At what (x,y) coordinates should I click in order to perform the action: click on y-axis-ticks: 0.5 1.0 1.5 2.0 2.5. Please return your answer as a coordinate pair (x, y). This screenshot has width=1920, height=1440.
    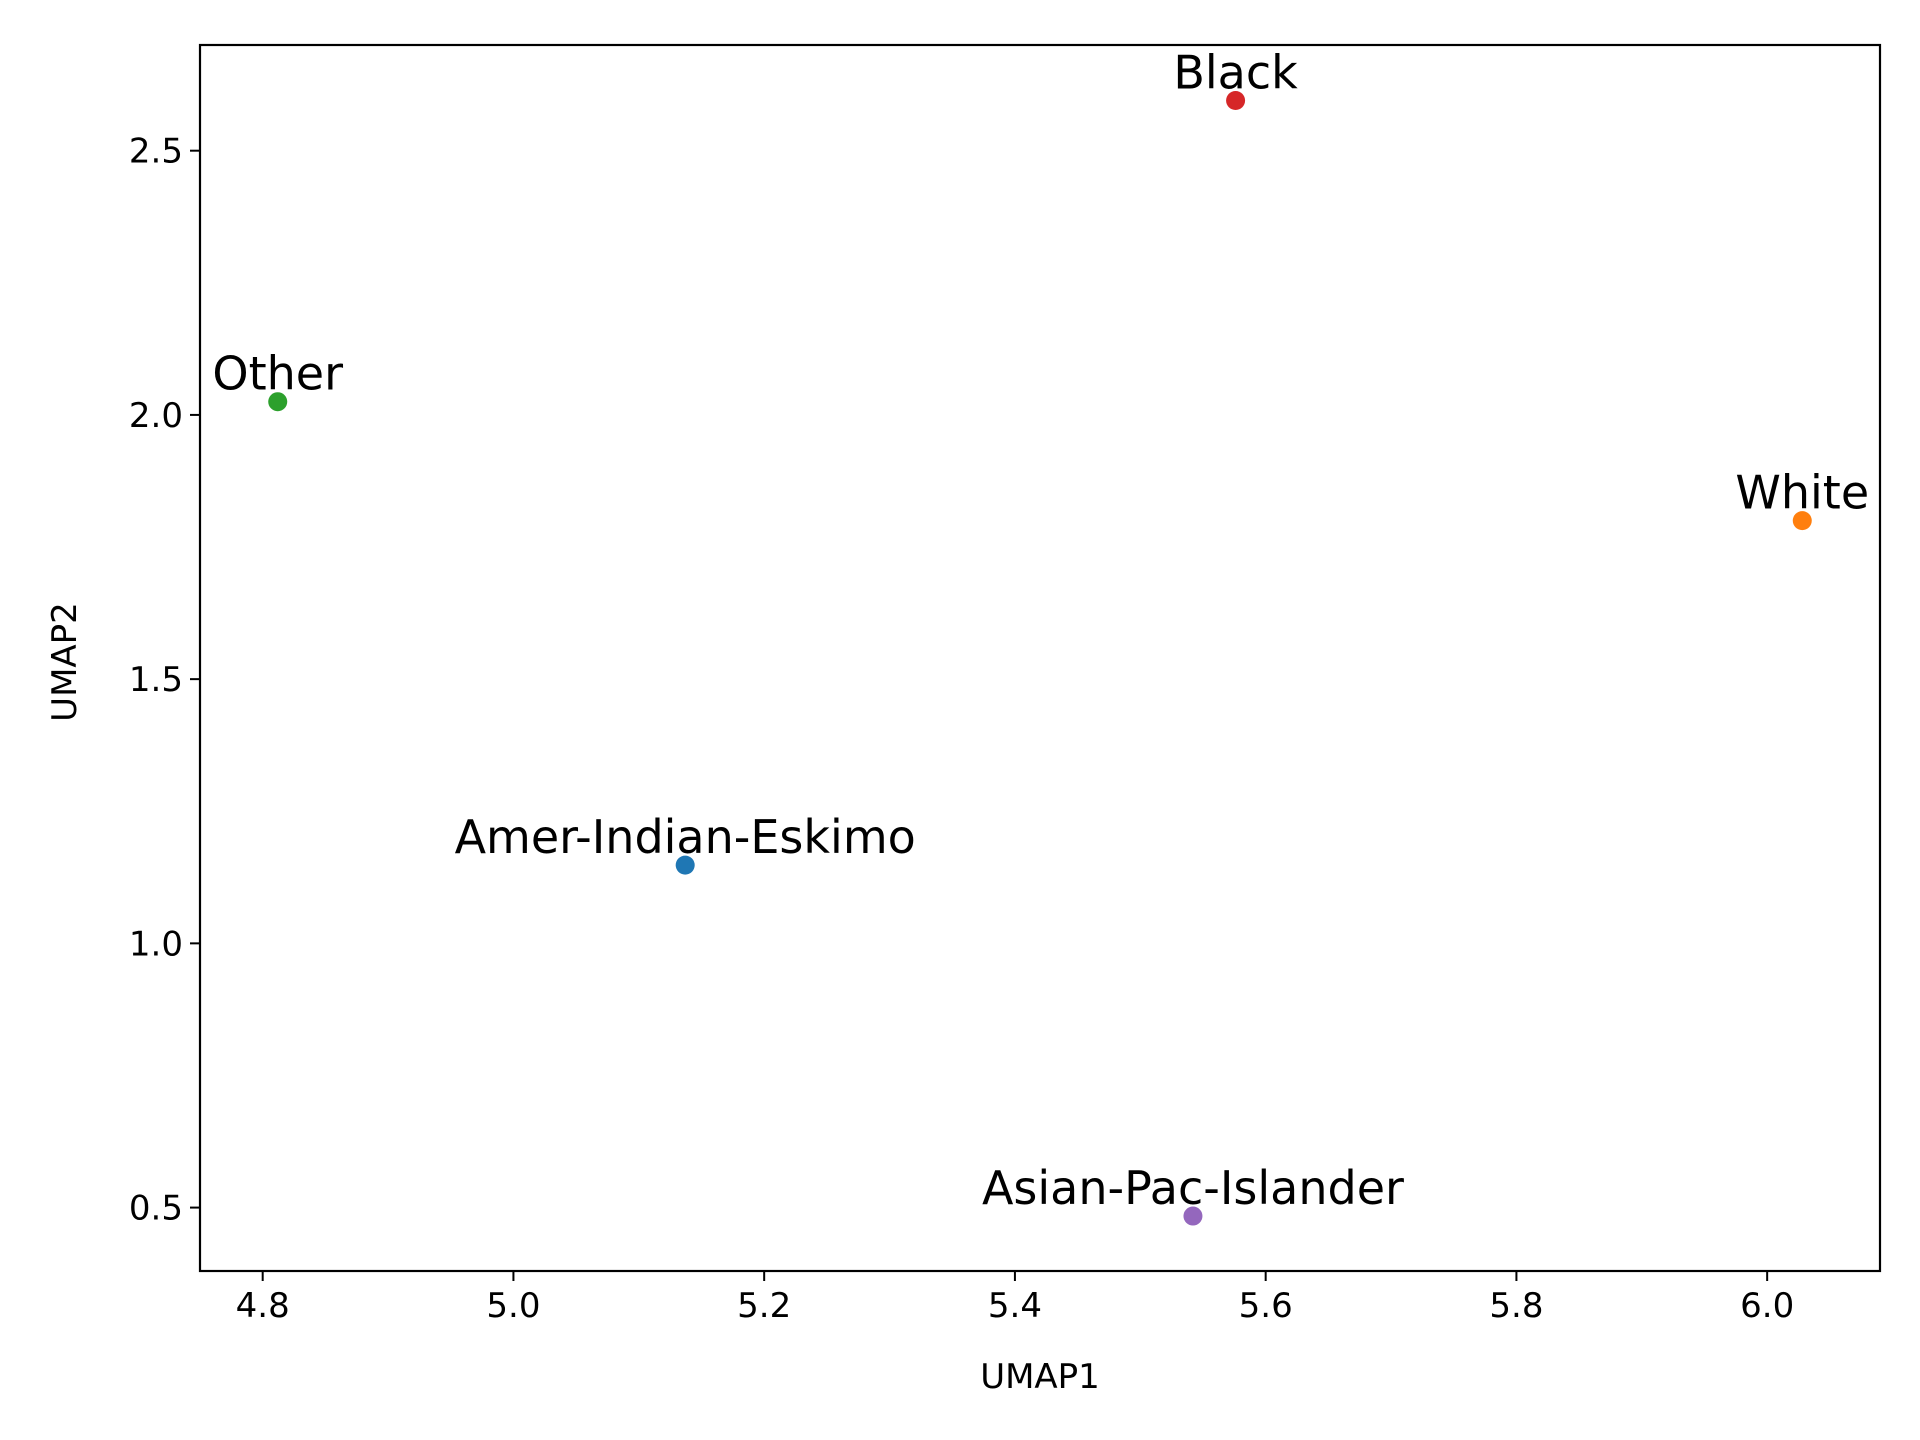
    Looking at the image, I should click on (164, 680).